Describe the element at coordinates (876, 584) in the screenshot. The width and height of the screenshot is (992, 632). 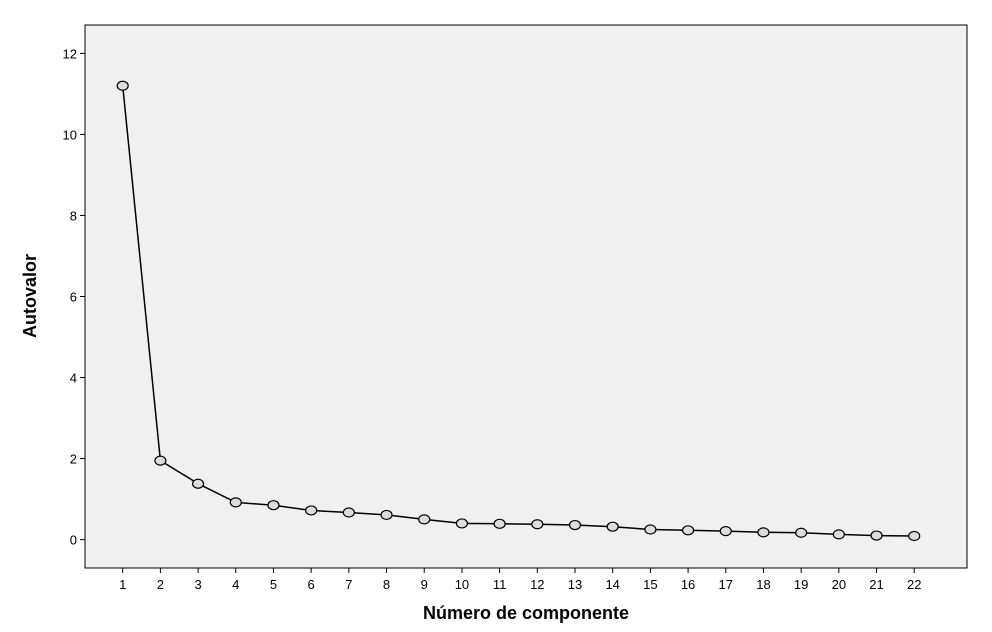
I see `x-tick-label: 21` at that location.